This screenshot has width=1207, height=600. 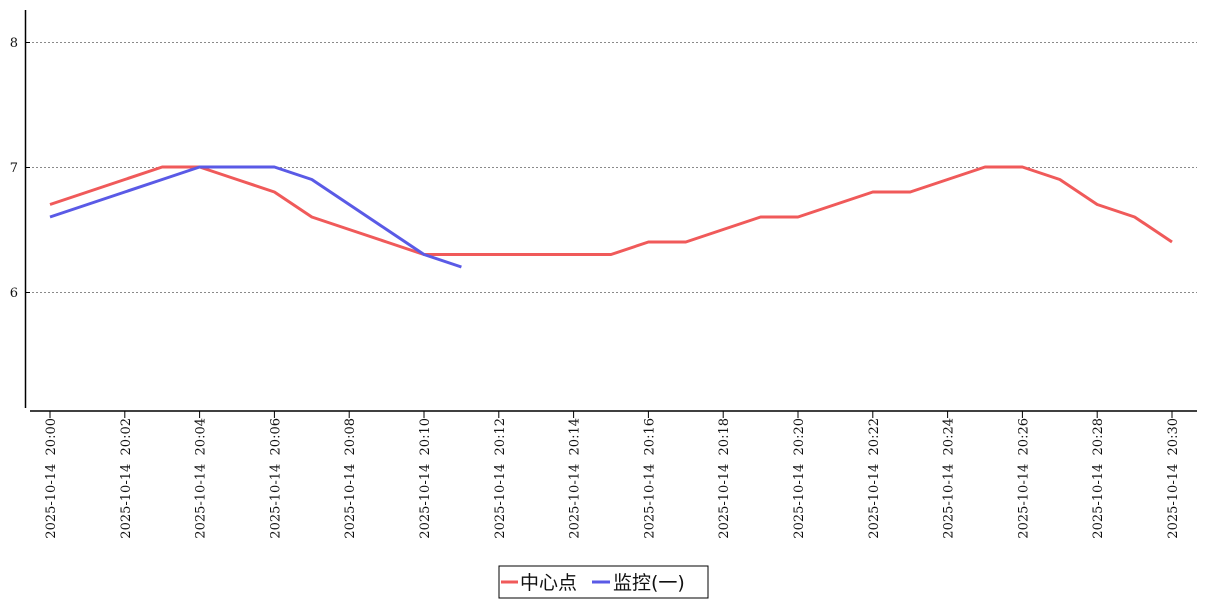 What do you see at coordinates (603, 582) in the screenshot?
I see `legend: 中心点 监控(一)` at bounding box center [603, 582].